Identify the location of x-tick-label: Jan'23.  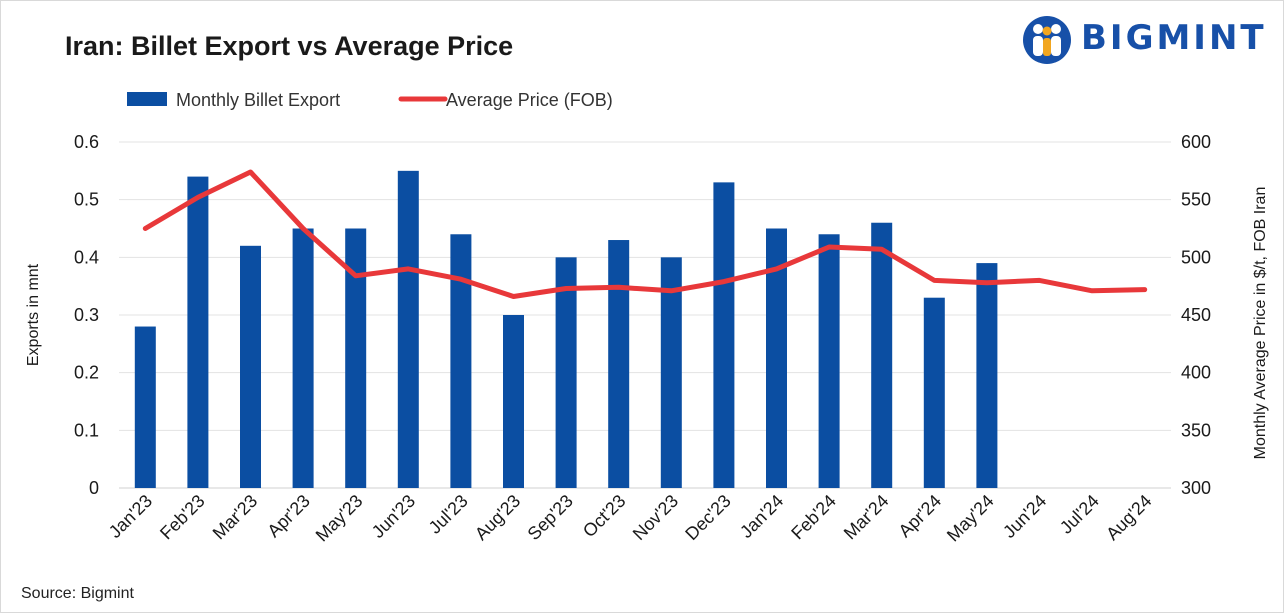
(130, 516).